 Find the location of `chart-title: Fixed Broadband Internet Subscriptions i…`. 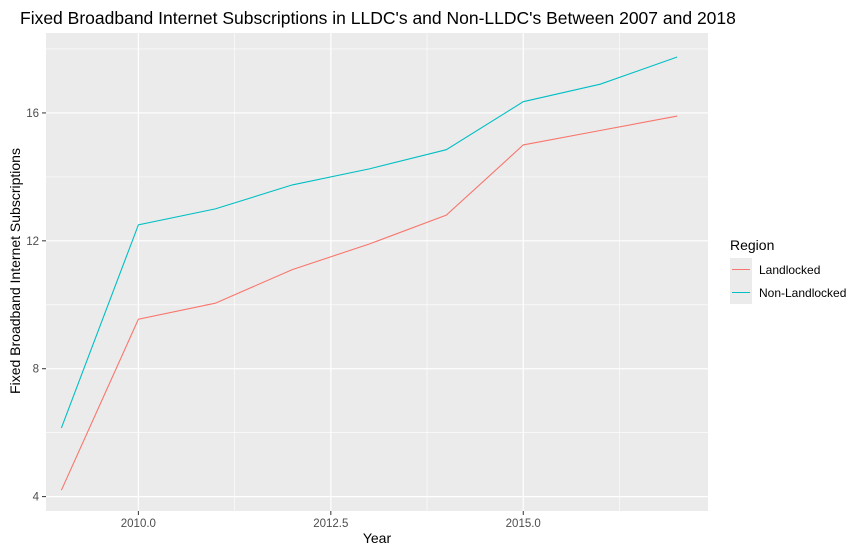

chart-title: Fixed Broadband Internet Subscriptions i… is located at coordinates (378, 18).